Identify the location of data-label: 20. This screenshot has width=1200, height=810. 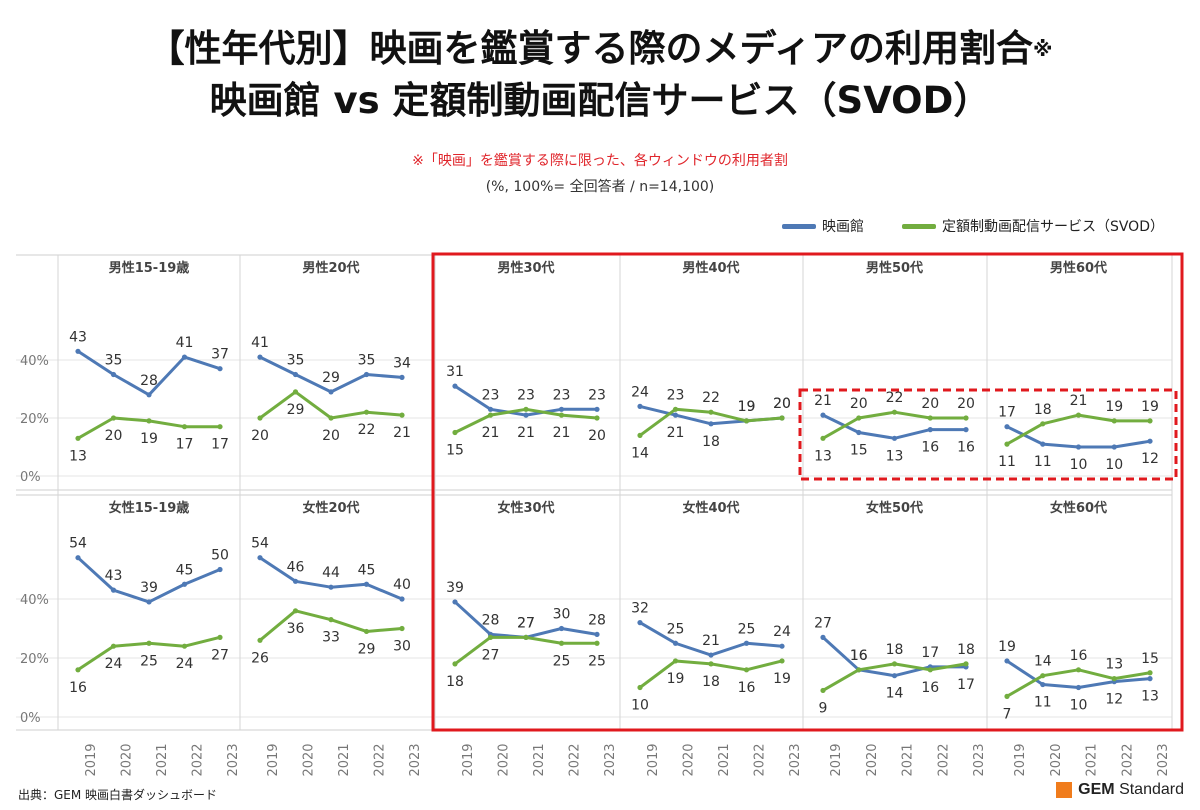
(331, 436).